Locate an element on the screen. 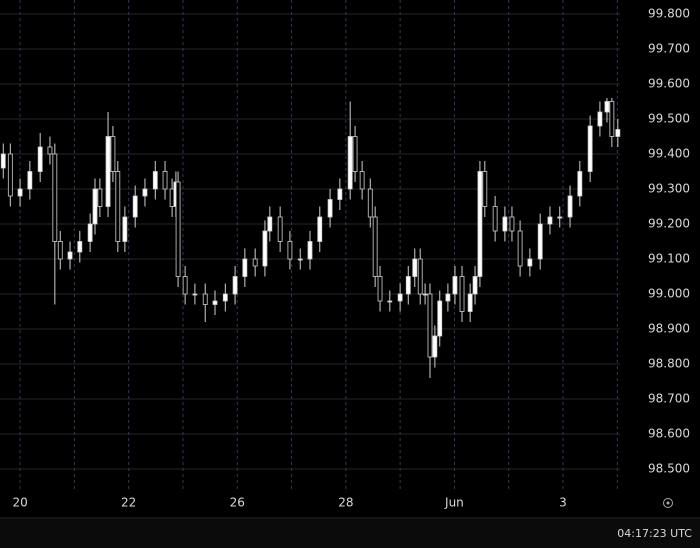 This screenshot has height=548, width=700. y-tick-label: 99.400 is located at coordinates (669, 154).